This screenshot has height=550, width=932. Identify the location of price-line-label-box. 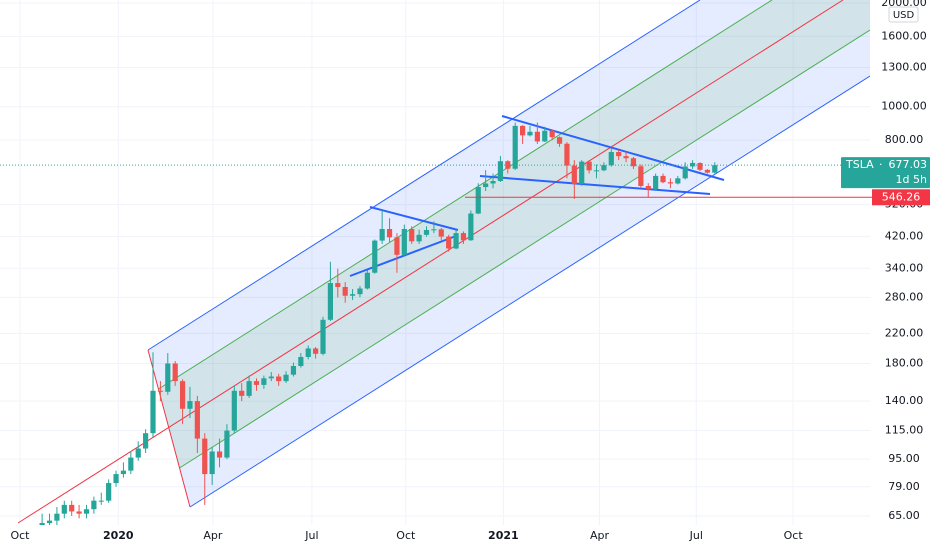
(901, 197).